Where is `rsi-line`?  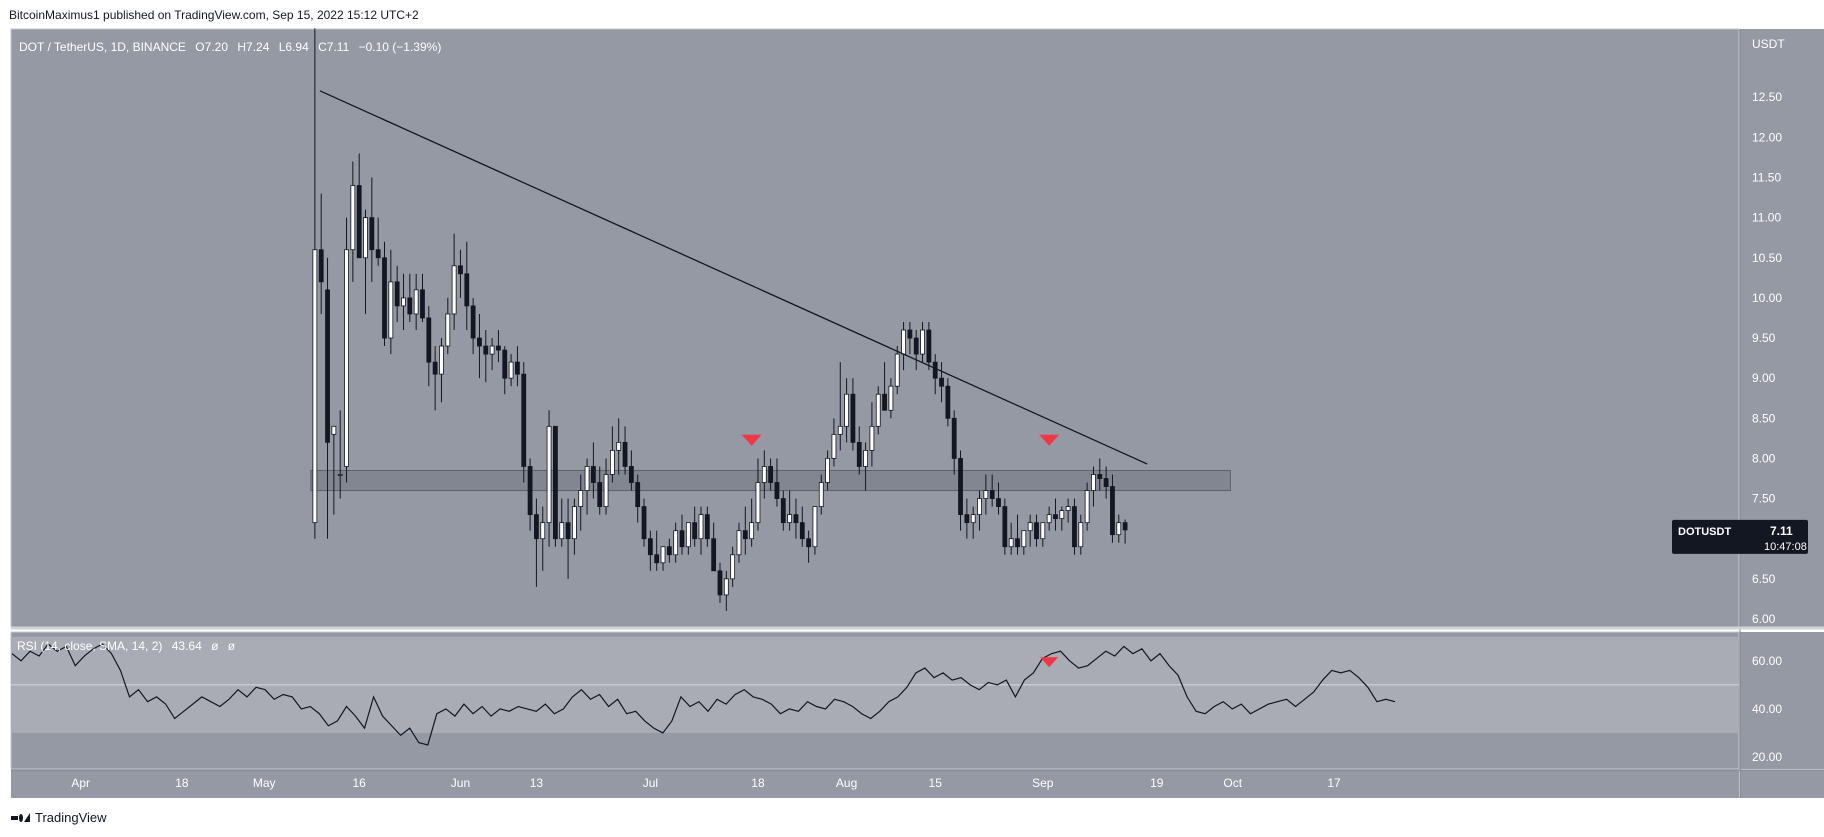
rsi-line is located at coordinates (703, 694).